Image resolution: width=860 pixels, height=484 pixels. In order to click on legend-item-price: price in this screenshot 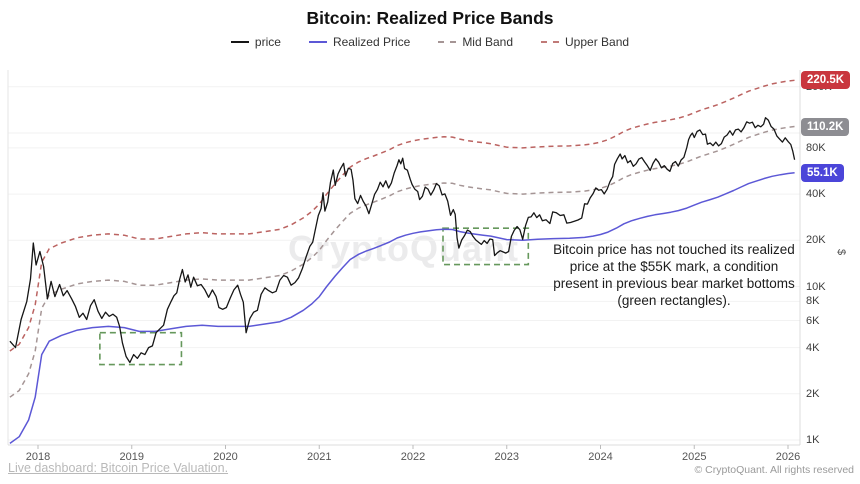, I will do `click(255, 42)`.